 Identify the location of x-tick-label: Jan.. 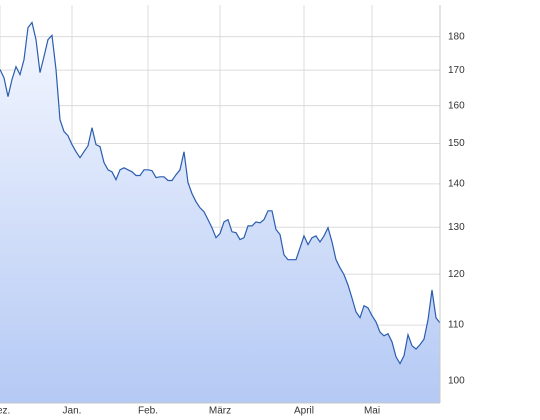
(72, 411).